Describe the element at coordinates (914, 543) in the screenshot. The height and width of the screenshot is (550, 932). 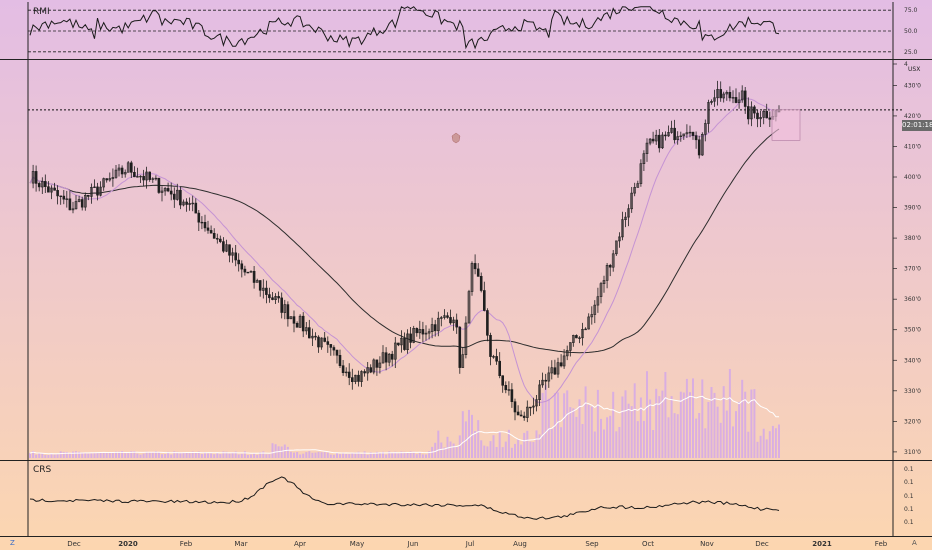
I see `auto-scale-button: A` at that location.